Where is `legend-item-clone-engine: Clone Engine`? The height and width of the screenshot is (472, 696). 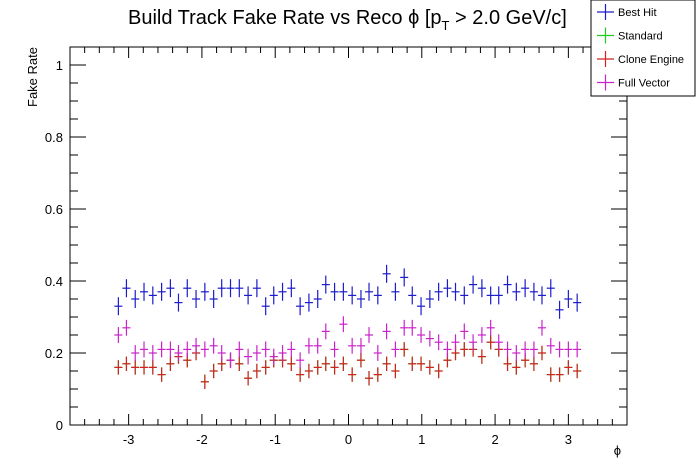 legend-item-clone-engine: Clone Engine is located at coordinates (640, 59).